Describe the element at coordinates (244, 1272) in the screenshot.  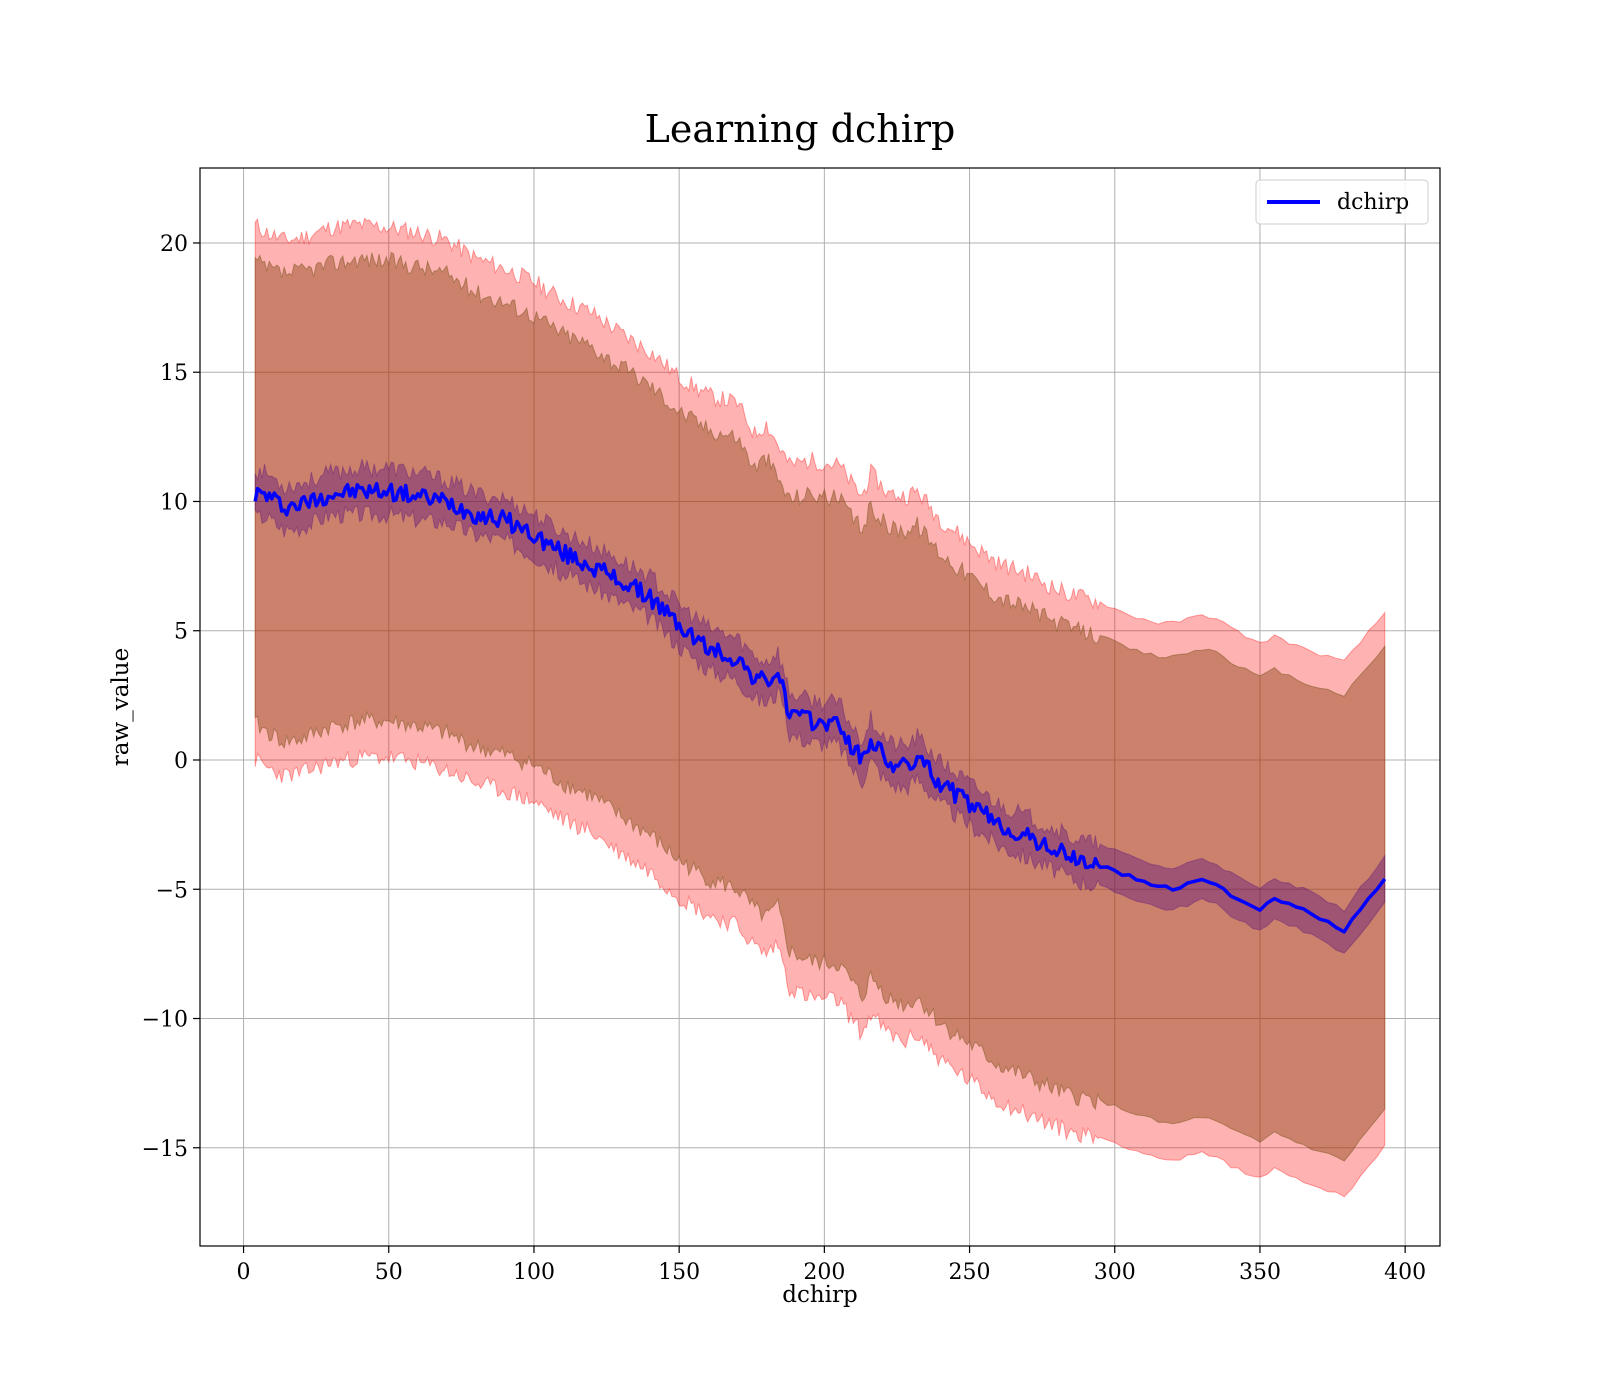
I see `x-tick-label: 0` at that location.